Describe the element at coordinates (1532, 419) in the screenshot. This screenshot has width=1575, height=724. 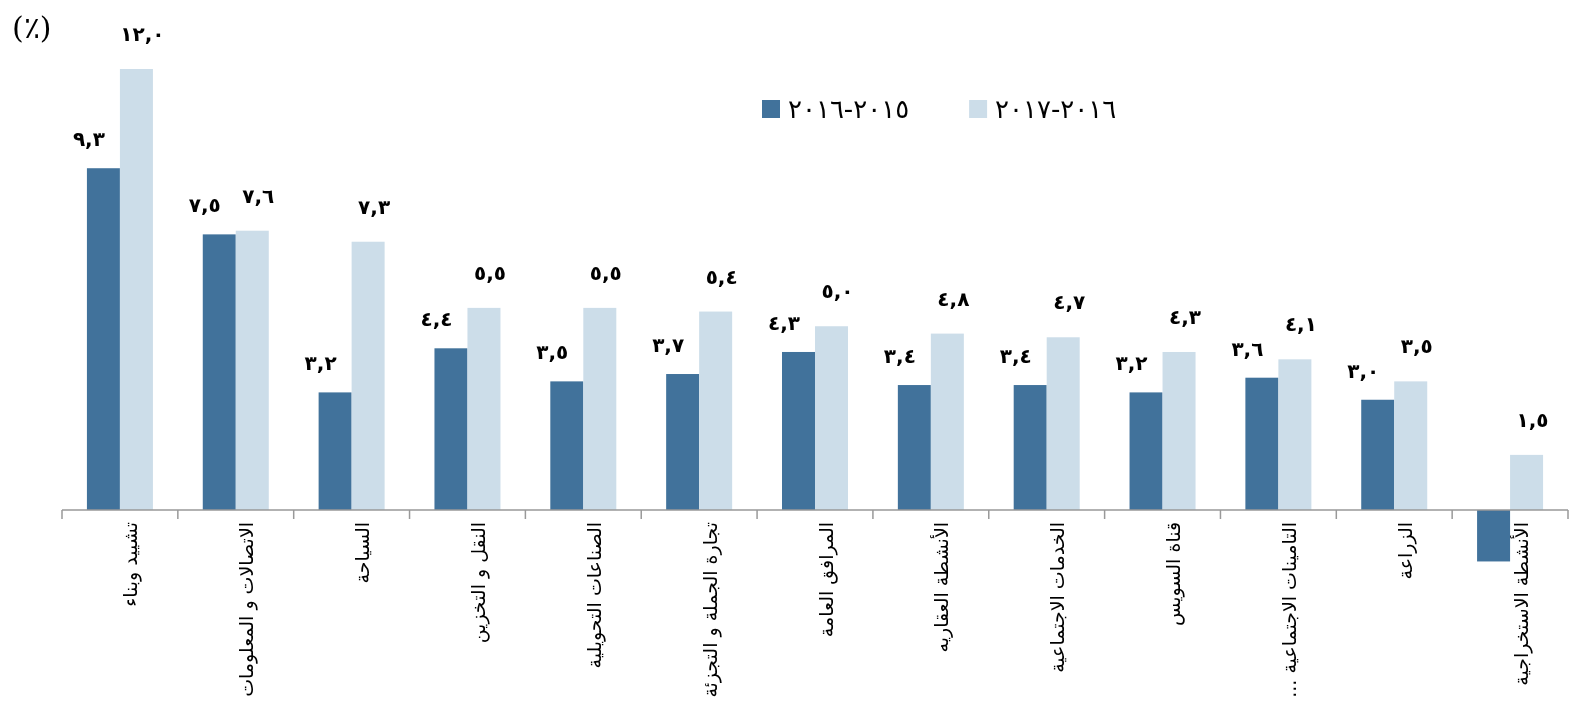
I see `data-label: ١,٥` at that location.